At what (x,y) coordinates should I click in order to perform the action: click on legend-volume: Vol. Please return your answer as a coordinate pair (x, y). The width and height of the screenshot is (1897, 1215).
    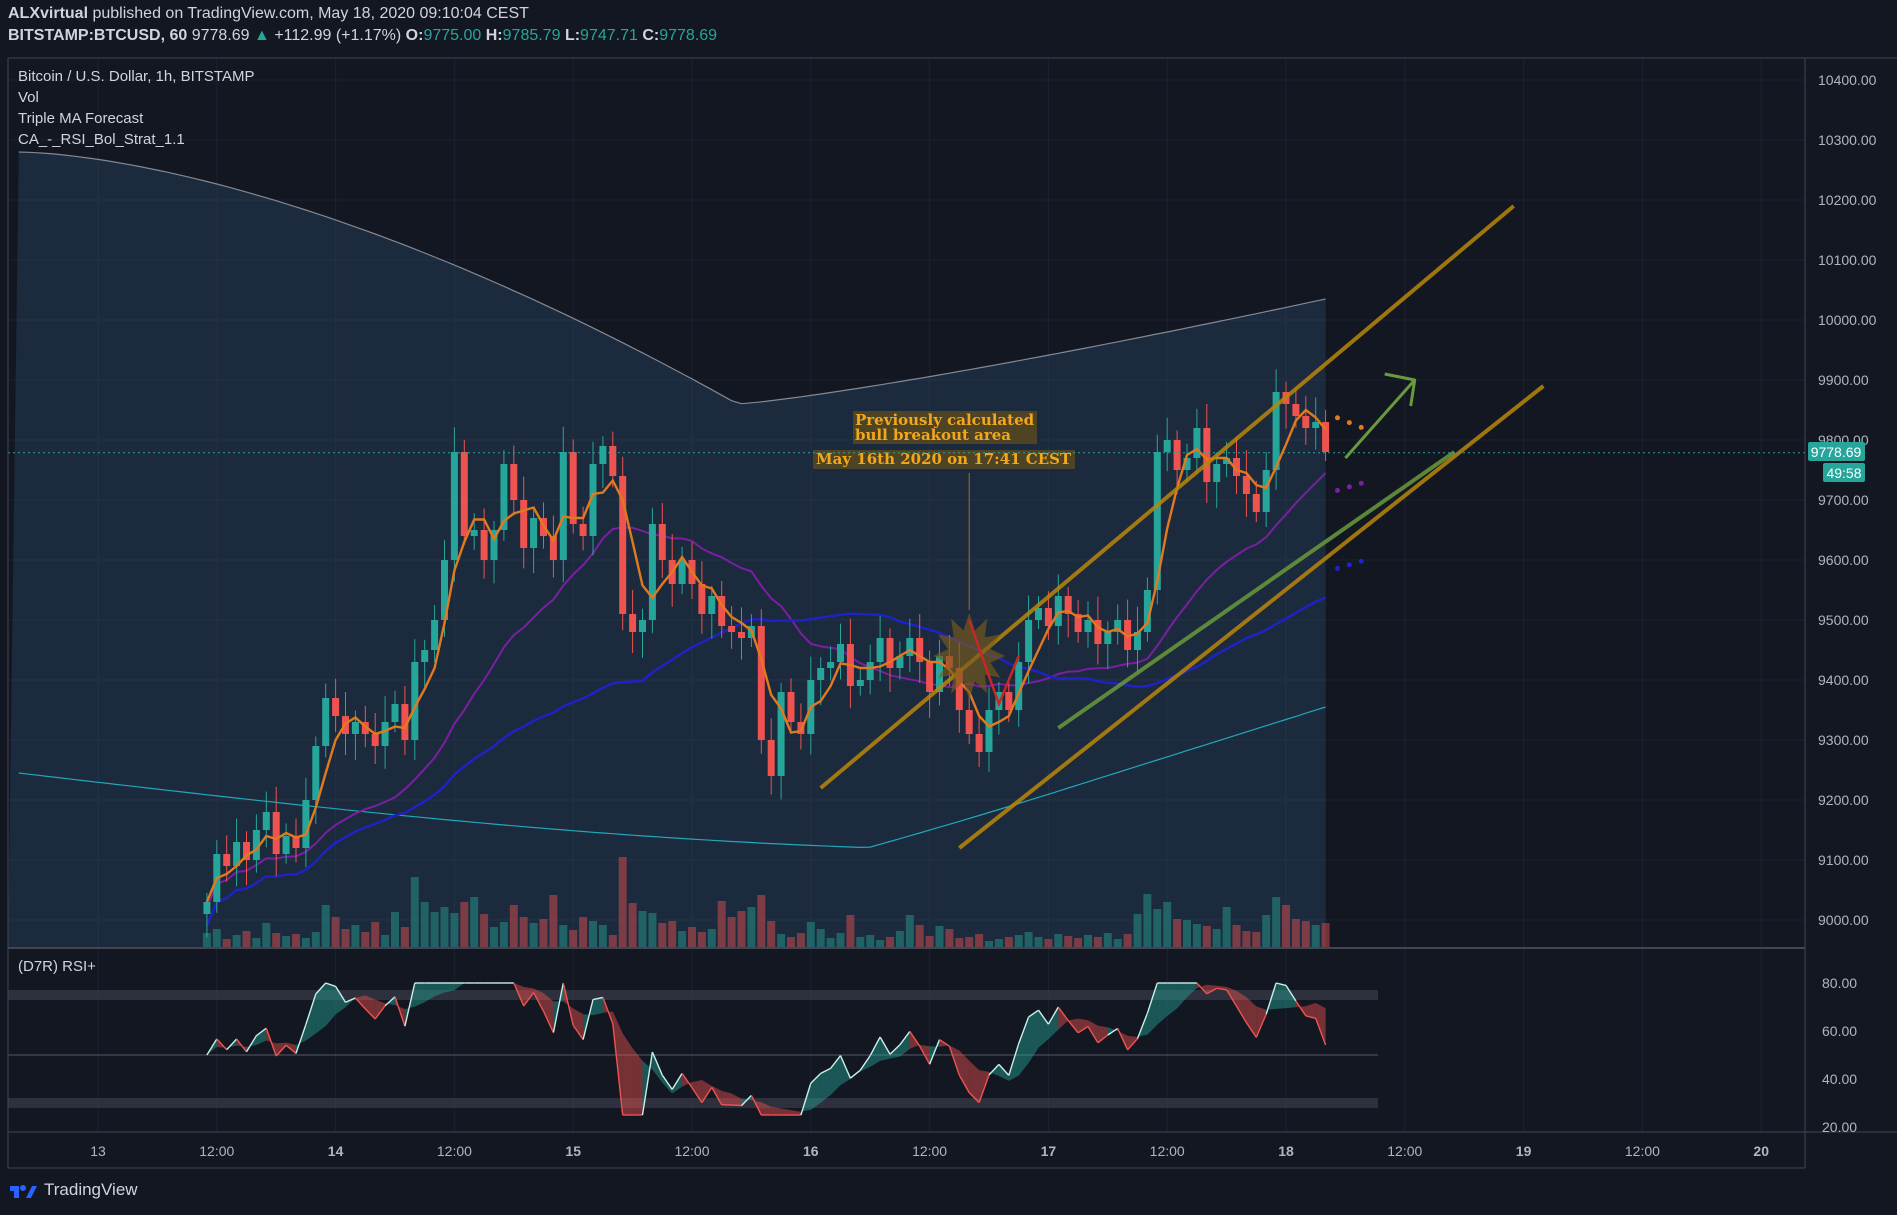
    Looking at the image, I should click on (28, 97).